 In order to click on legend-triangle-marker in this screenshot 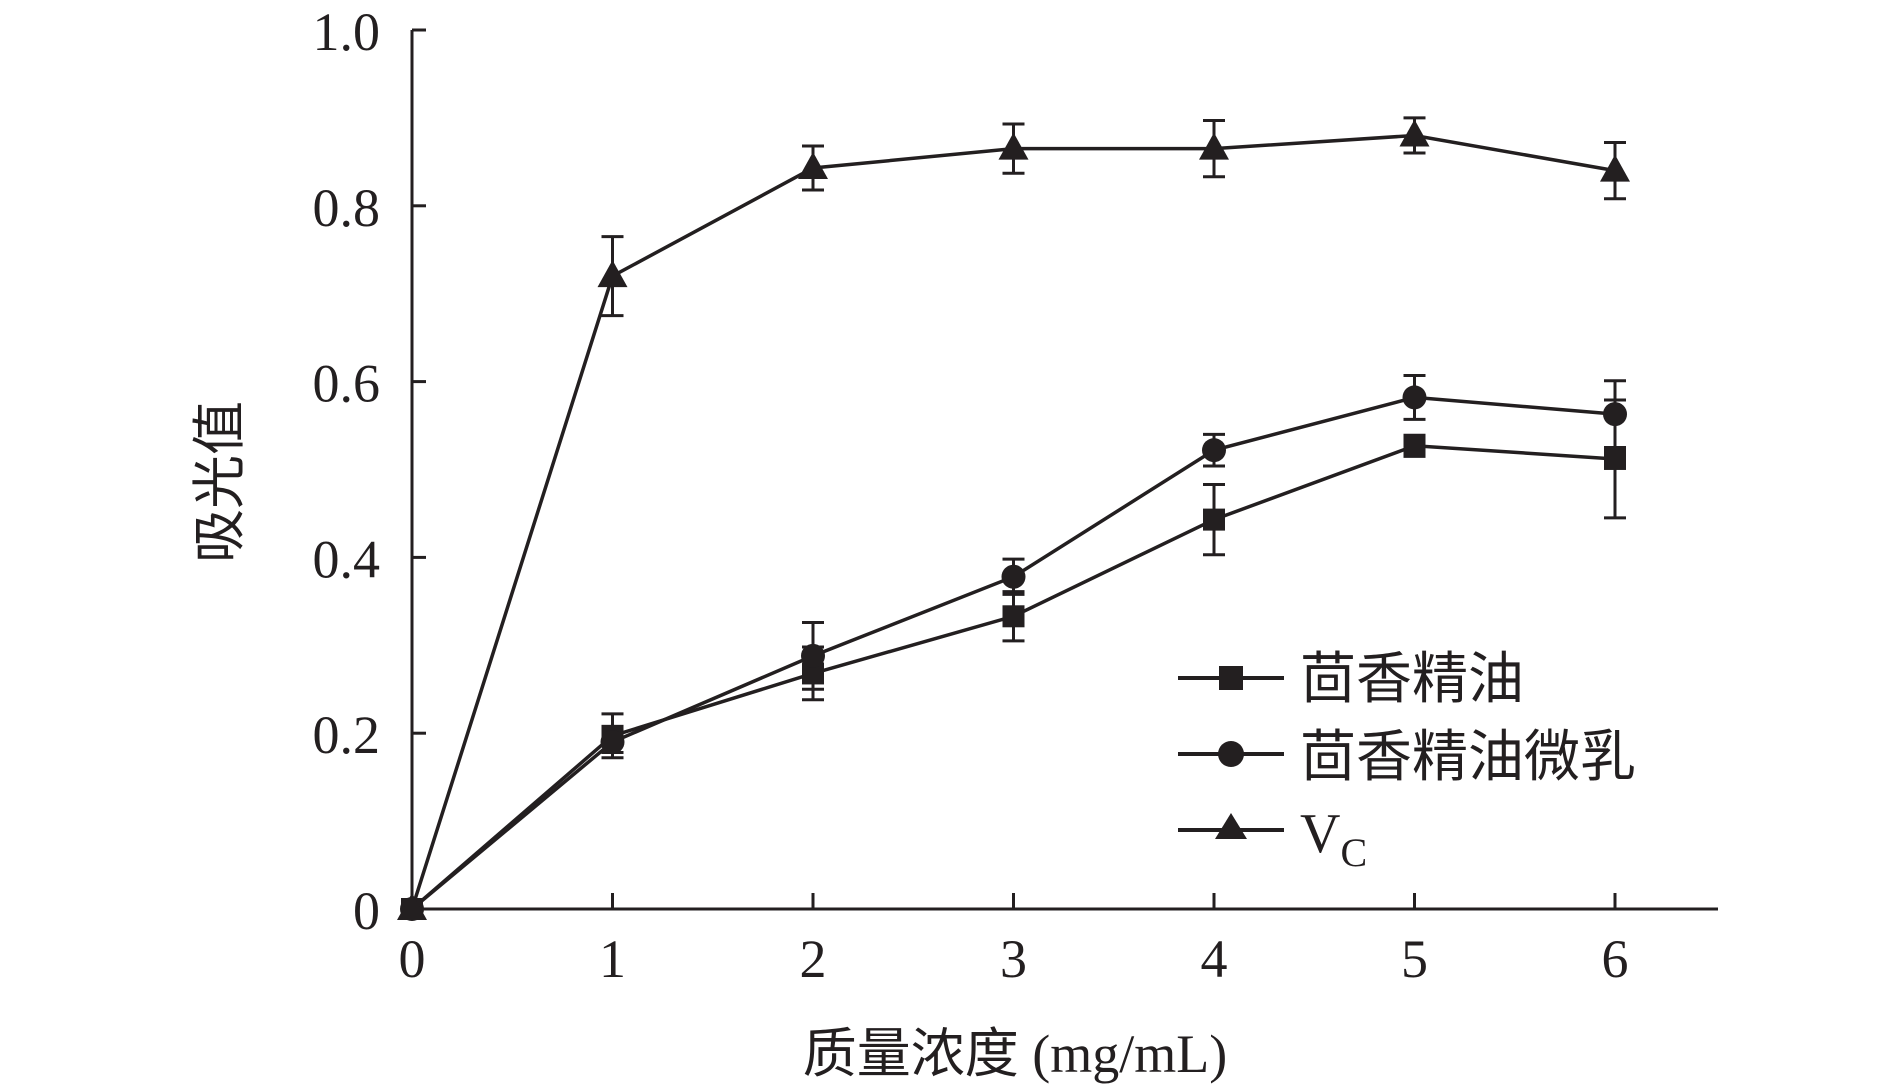, I will do `click(1231, 826)`.